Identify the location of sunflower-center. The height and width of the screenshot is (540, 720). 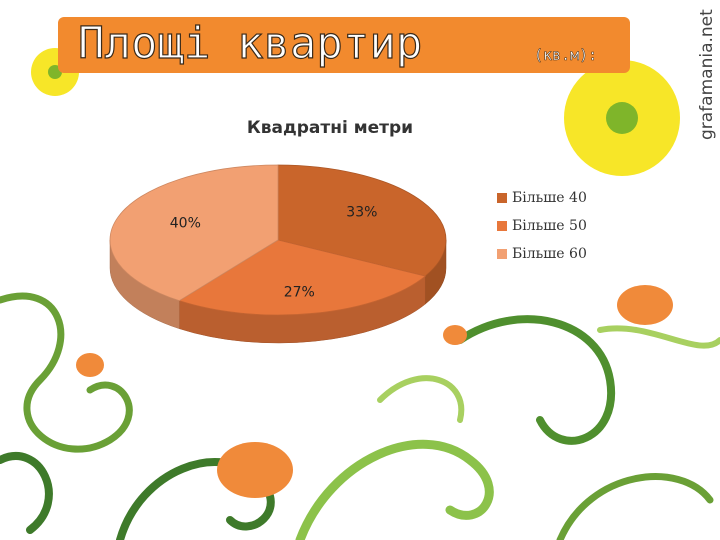
(622, 118).